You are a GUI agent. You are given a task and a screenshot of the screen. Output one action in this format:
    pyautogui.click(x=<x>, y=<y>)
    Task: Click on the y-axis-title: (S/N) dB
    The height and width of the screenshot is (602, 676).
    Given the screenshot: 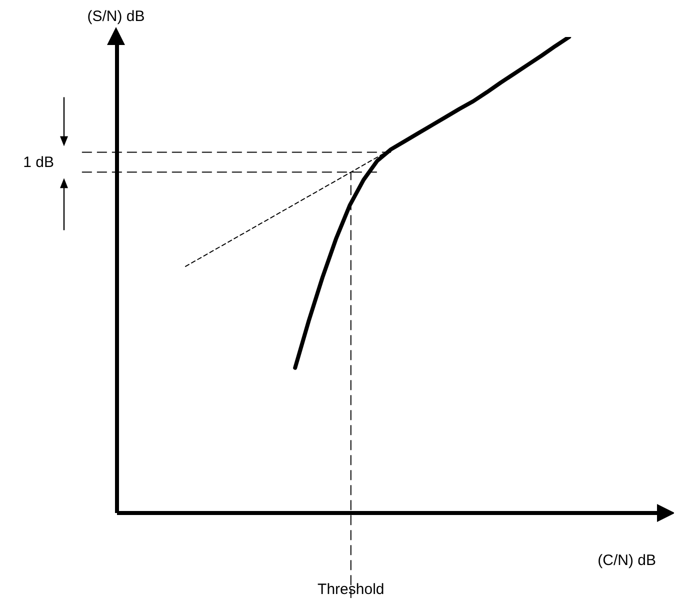 What is the action you would take?
    pyautogui.click(x=116, y=16)
    